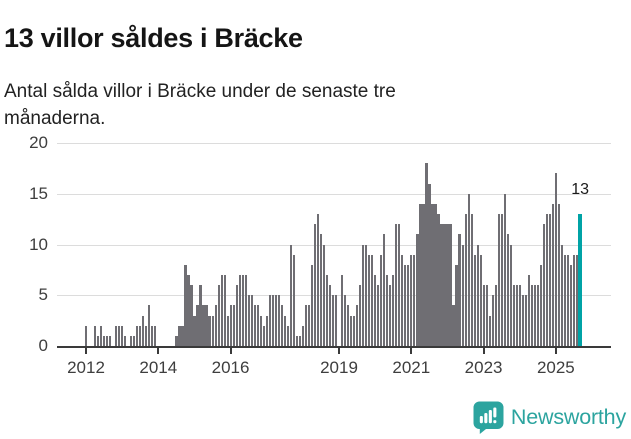 The image size is (631, 439). What do you see at coordinates (483, 367) in the screenshot?
I see `x-axis-label: 2023` at bounding box center [483, 367].